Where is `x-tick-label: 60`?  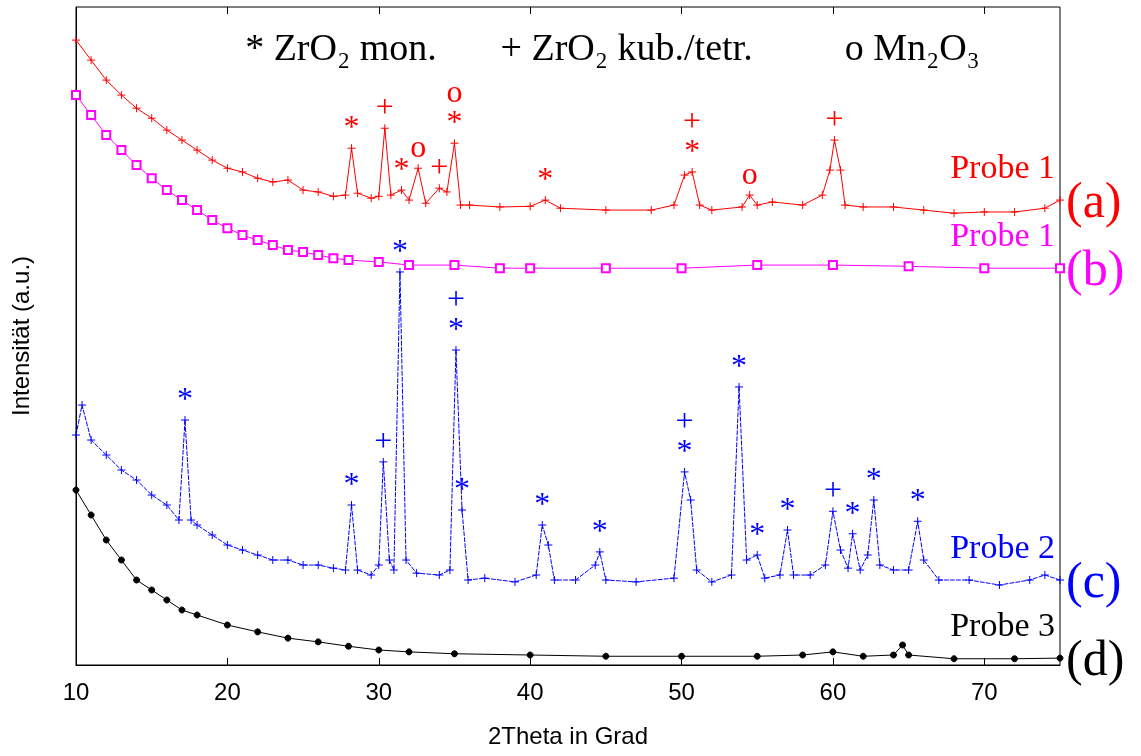 x-tick-label: 60 is located at coordinates (833, 691).